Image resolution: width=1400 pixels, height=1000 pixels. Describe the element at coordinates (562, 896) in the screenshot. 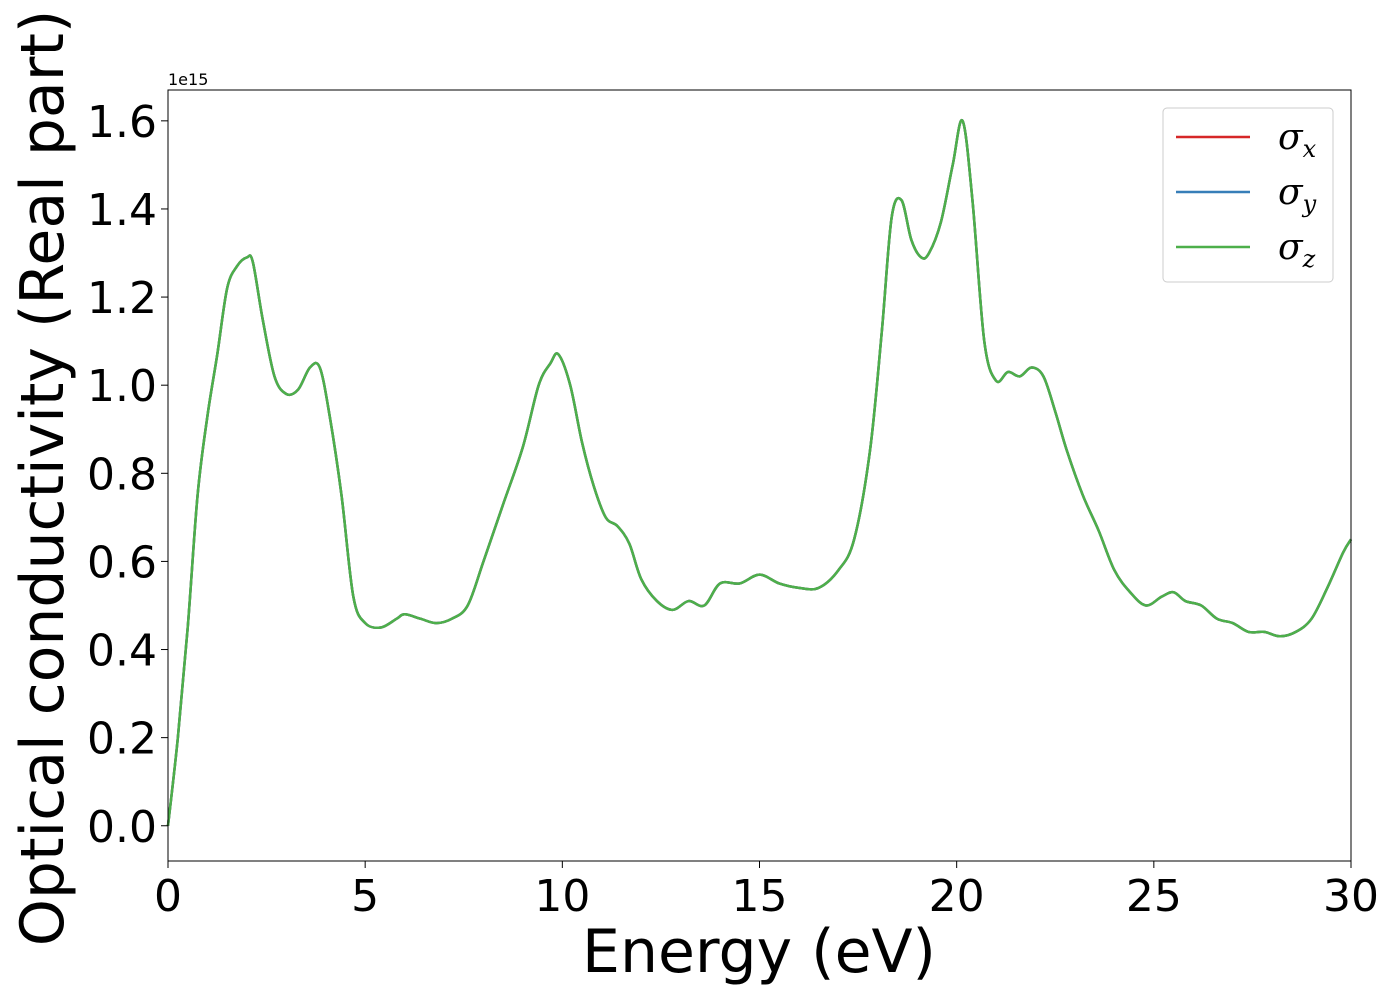

I see `x-tick-label: 10` at that location.